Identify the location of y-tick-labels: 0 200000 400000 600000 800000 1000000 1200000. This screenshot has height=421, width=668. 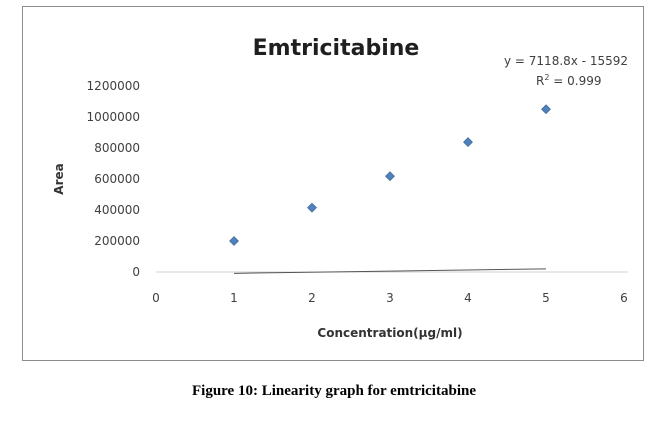
(113, 179).